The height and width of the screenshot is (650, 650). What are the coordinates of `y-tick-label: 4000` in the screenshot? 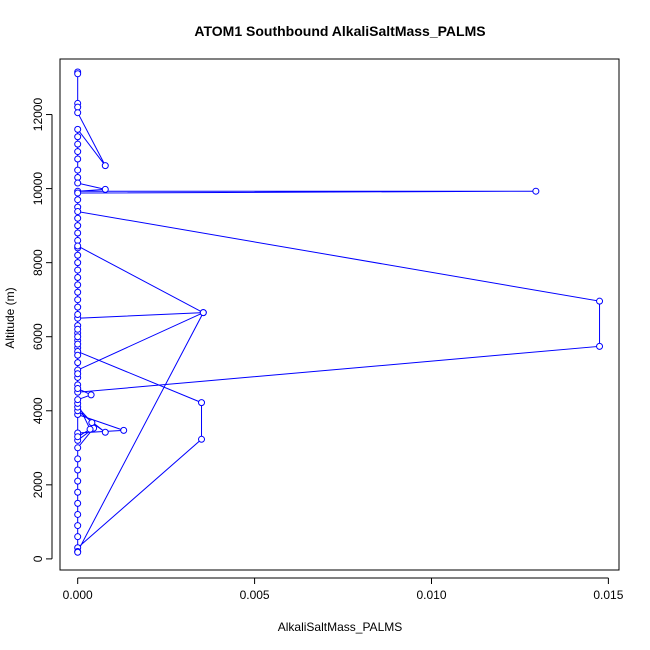 It's located at (38, 410).